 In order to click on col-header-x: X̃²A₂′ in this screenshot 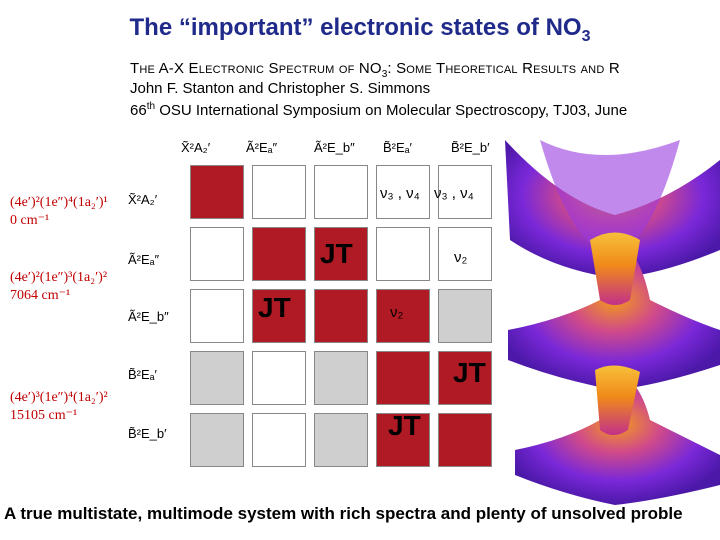, I will do `click(196, 147)`.